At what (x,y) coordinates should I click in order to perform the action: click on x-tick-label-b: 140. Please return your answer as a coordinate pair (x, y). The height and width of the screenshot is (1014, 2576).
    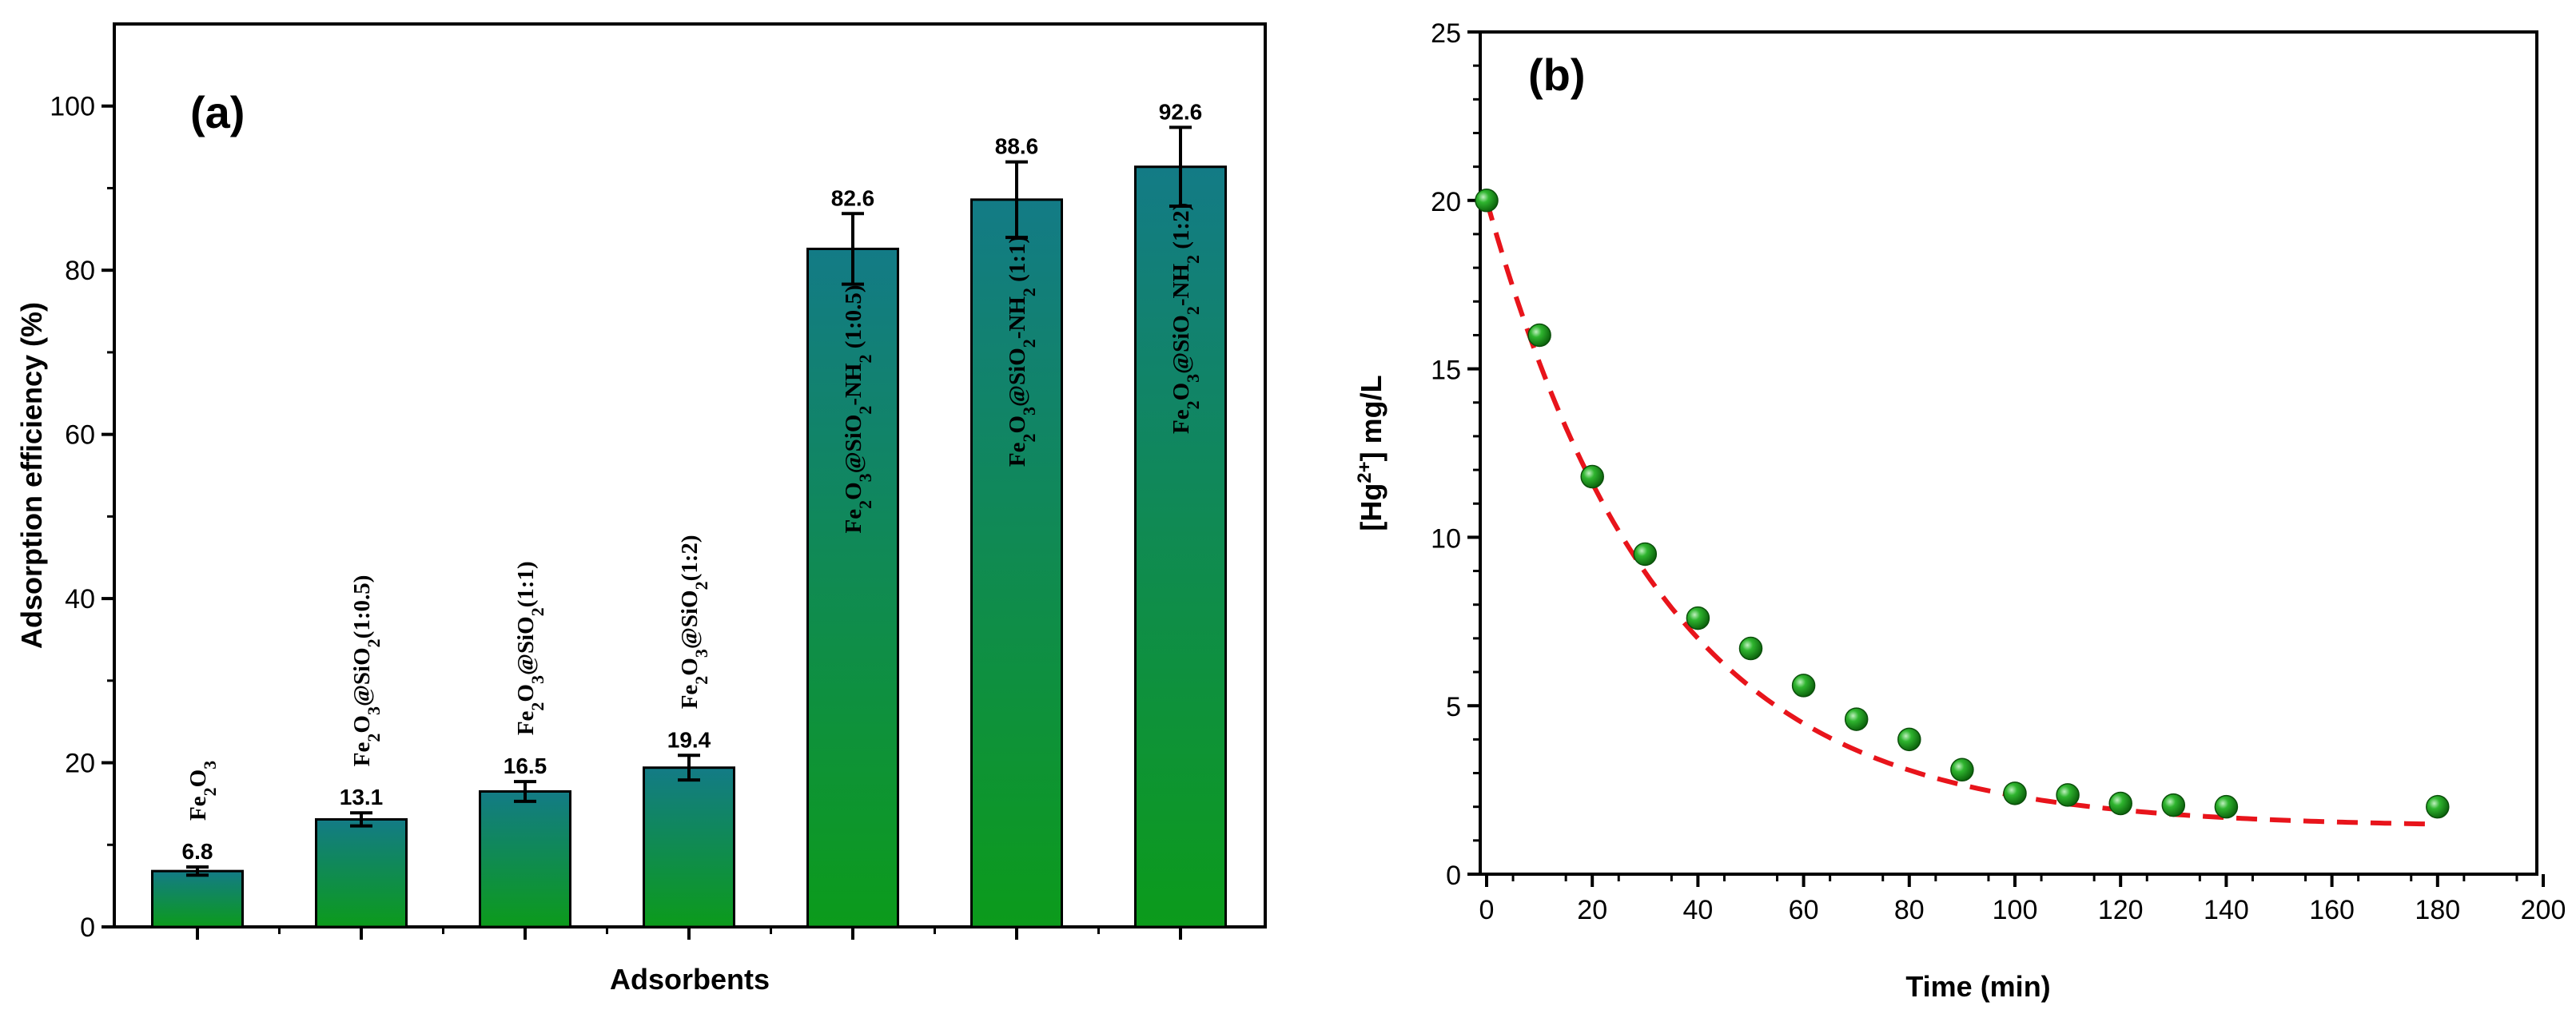
    Looking at the image, I should click on (2226, 910).